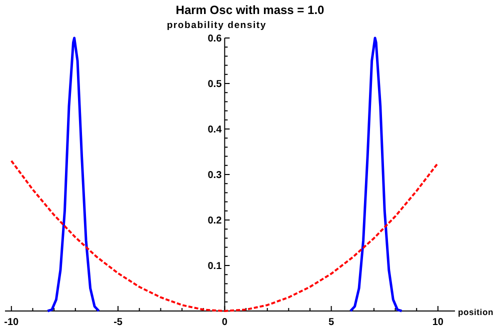  Describe the element at coordinates (438, 322) in the screenshot. I see `x-tick-label: 10` at that location.